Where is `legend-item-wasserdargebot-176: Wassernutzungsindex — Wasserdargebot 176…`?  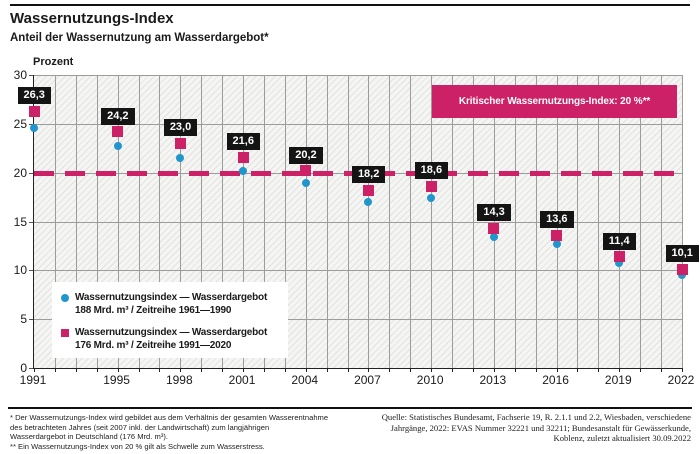
legend-item-wasserdargebot-176: Wassernutzungsindex — Wasserdargebot 176… is located at coordinates (172, 339).